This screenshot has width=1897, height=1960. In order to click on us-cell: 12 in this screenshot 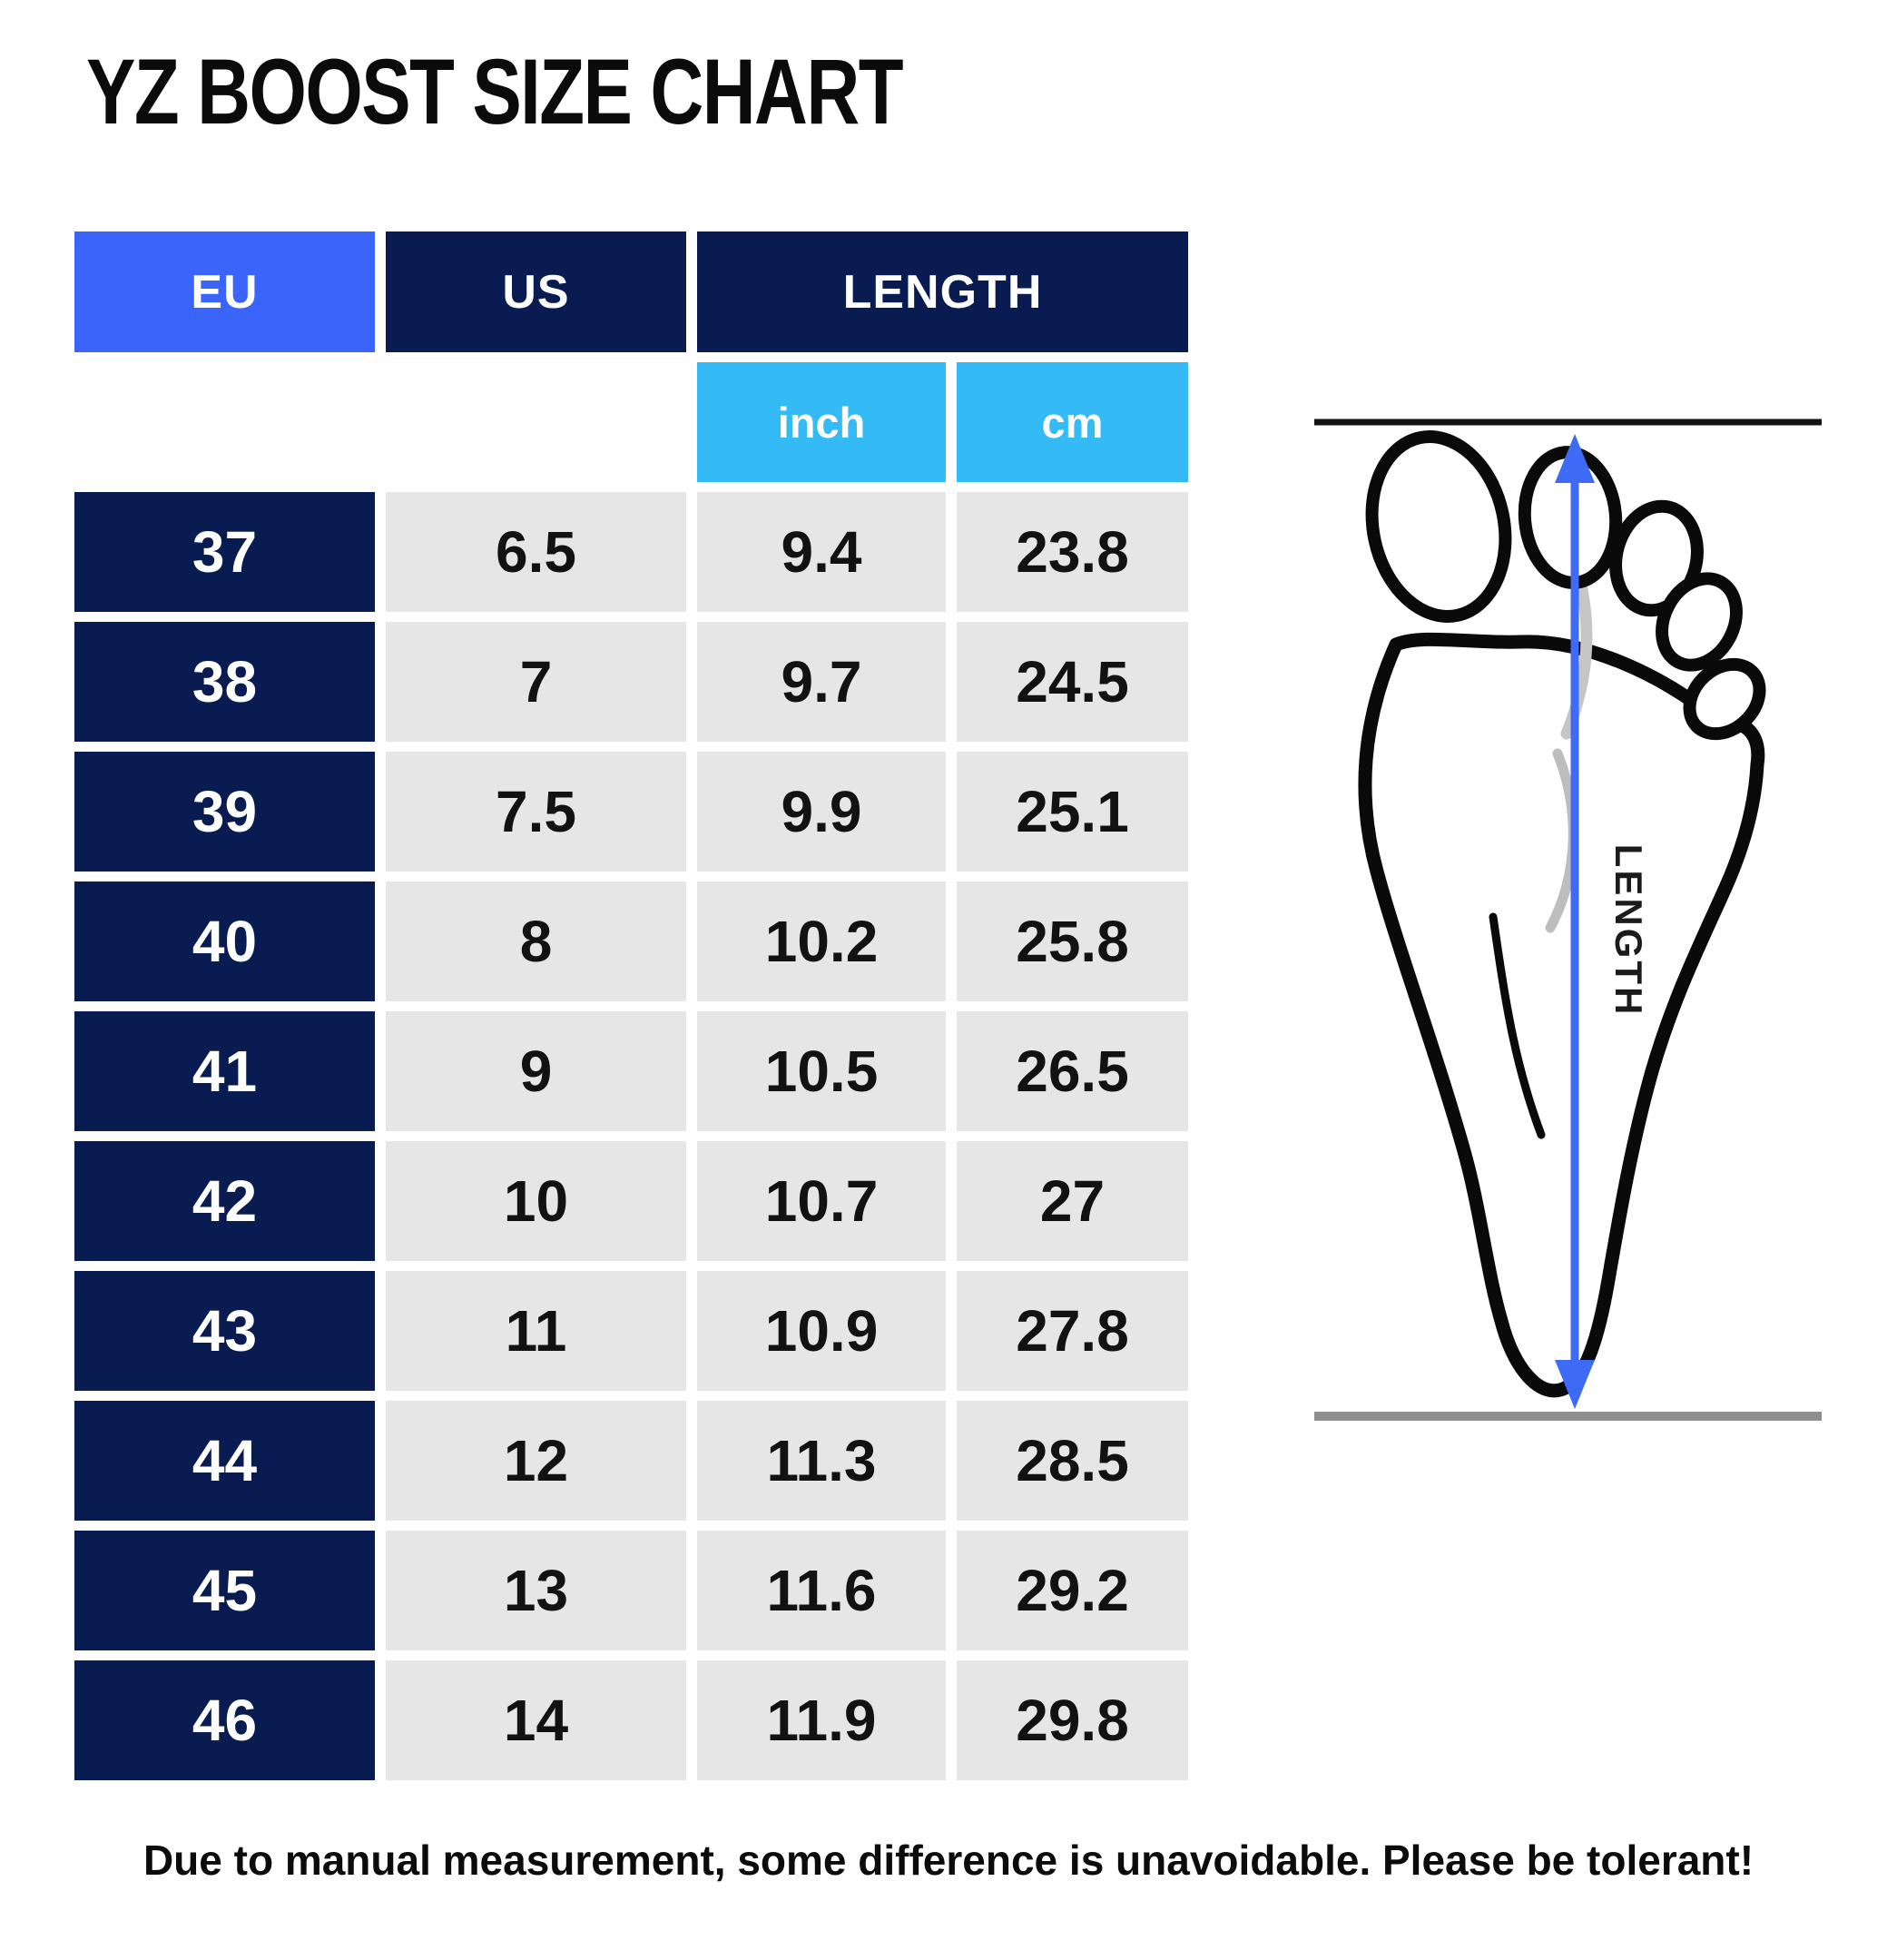, I will do `click(536, 1461)`.